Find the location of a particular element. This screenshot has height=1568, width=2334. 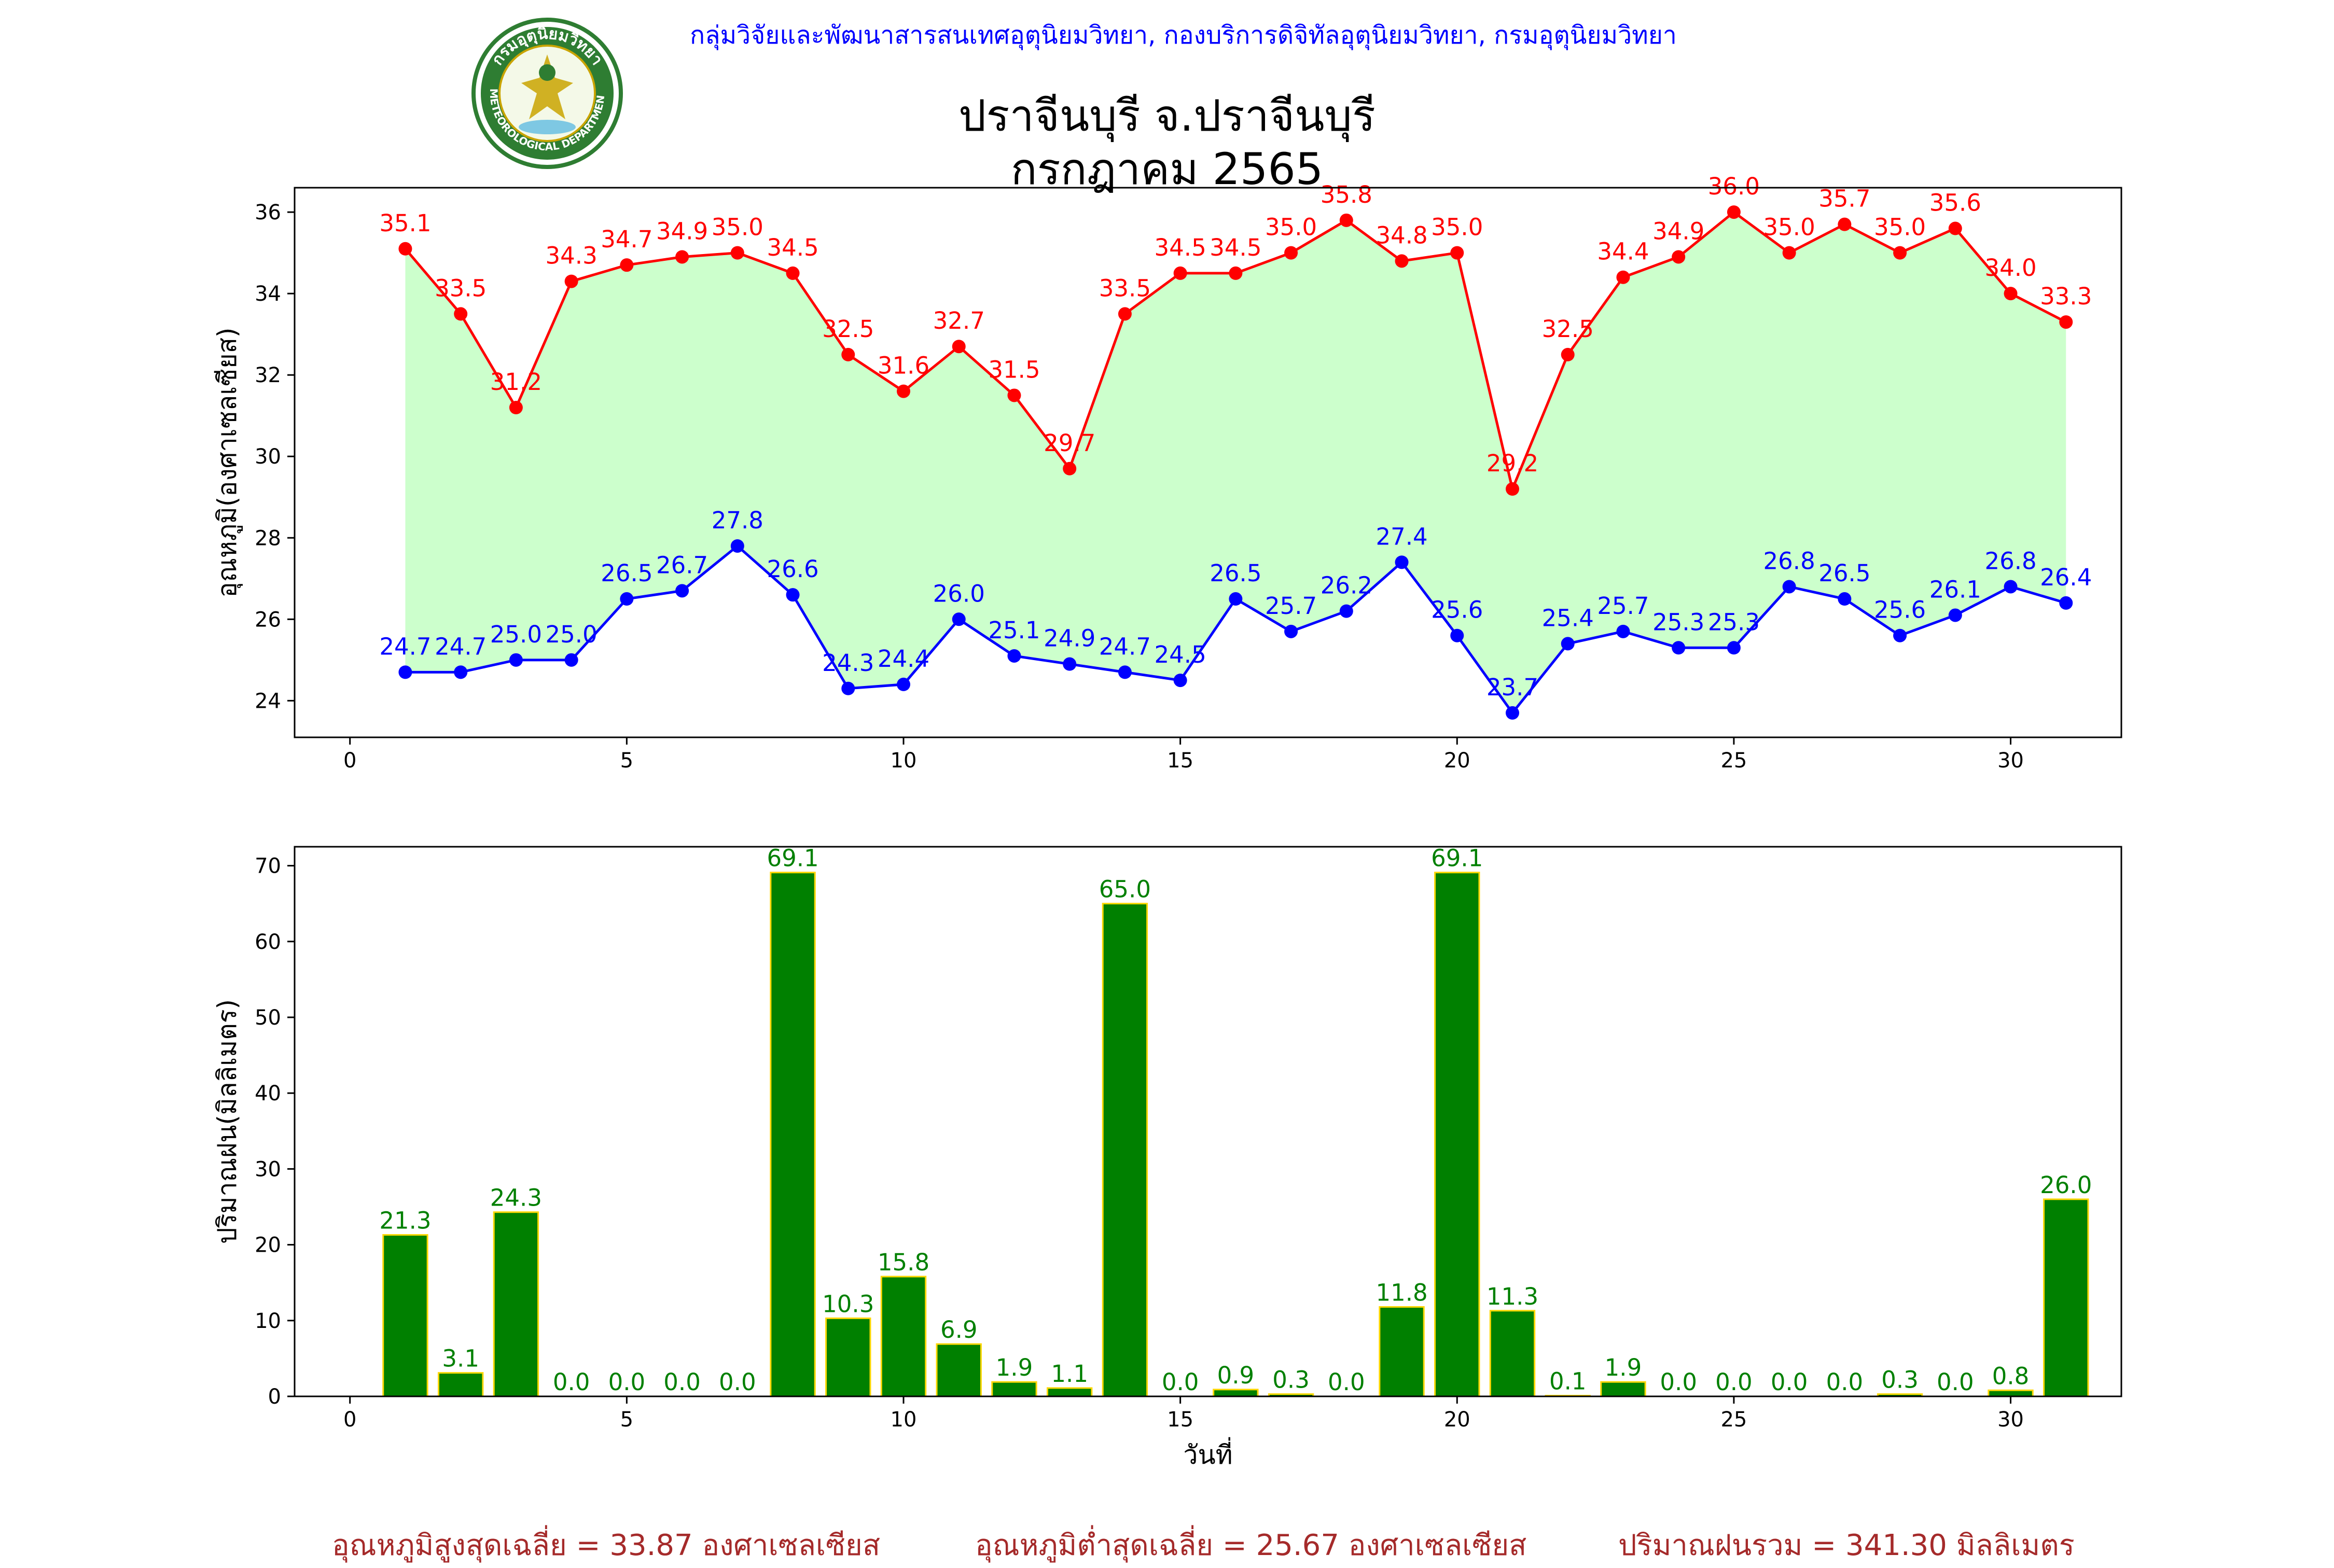

max-temp-label: 34.4 is located at coordinates (1623, 251).